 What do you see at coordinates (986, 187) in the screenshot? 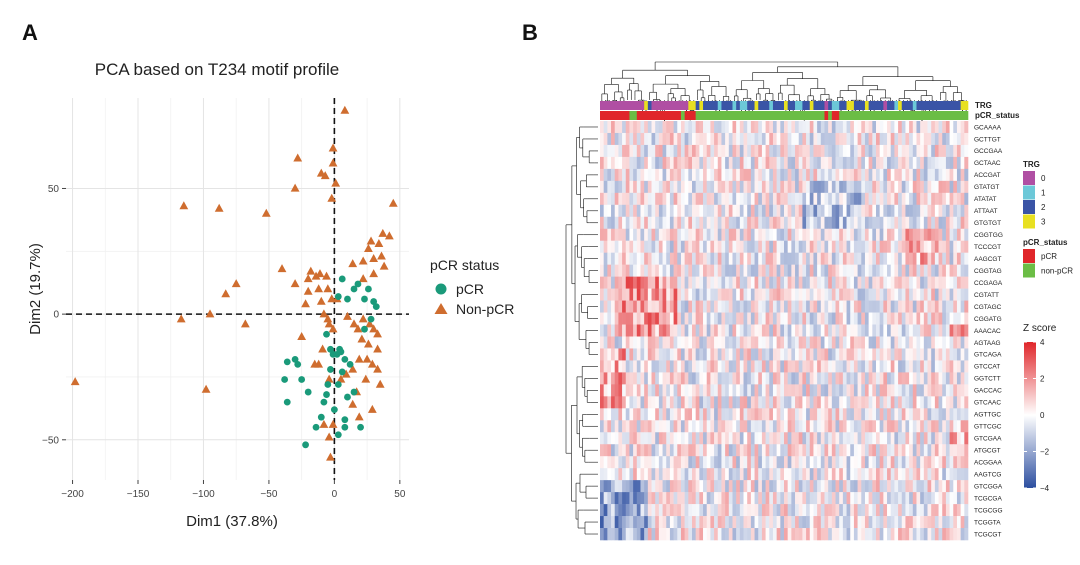
I see `heatmap-row-label: GTATGT` at bounding box center [986, 187].